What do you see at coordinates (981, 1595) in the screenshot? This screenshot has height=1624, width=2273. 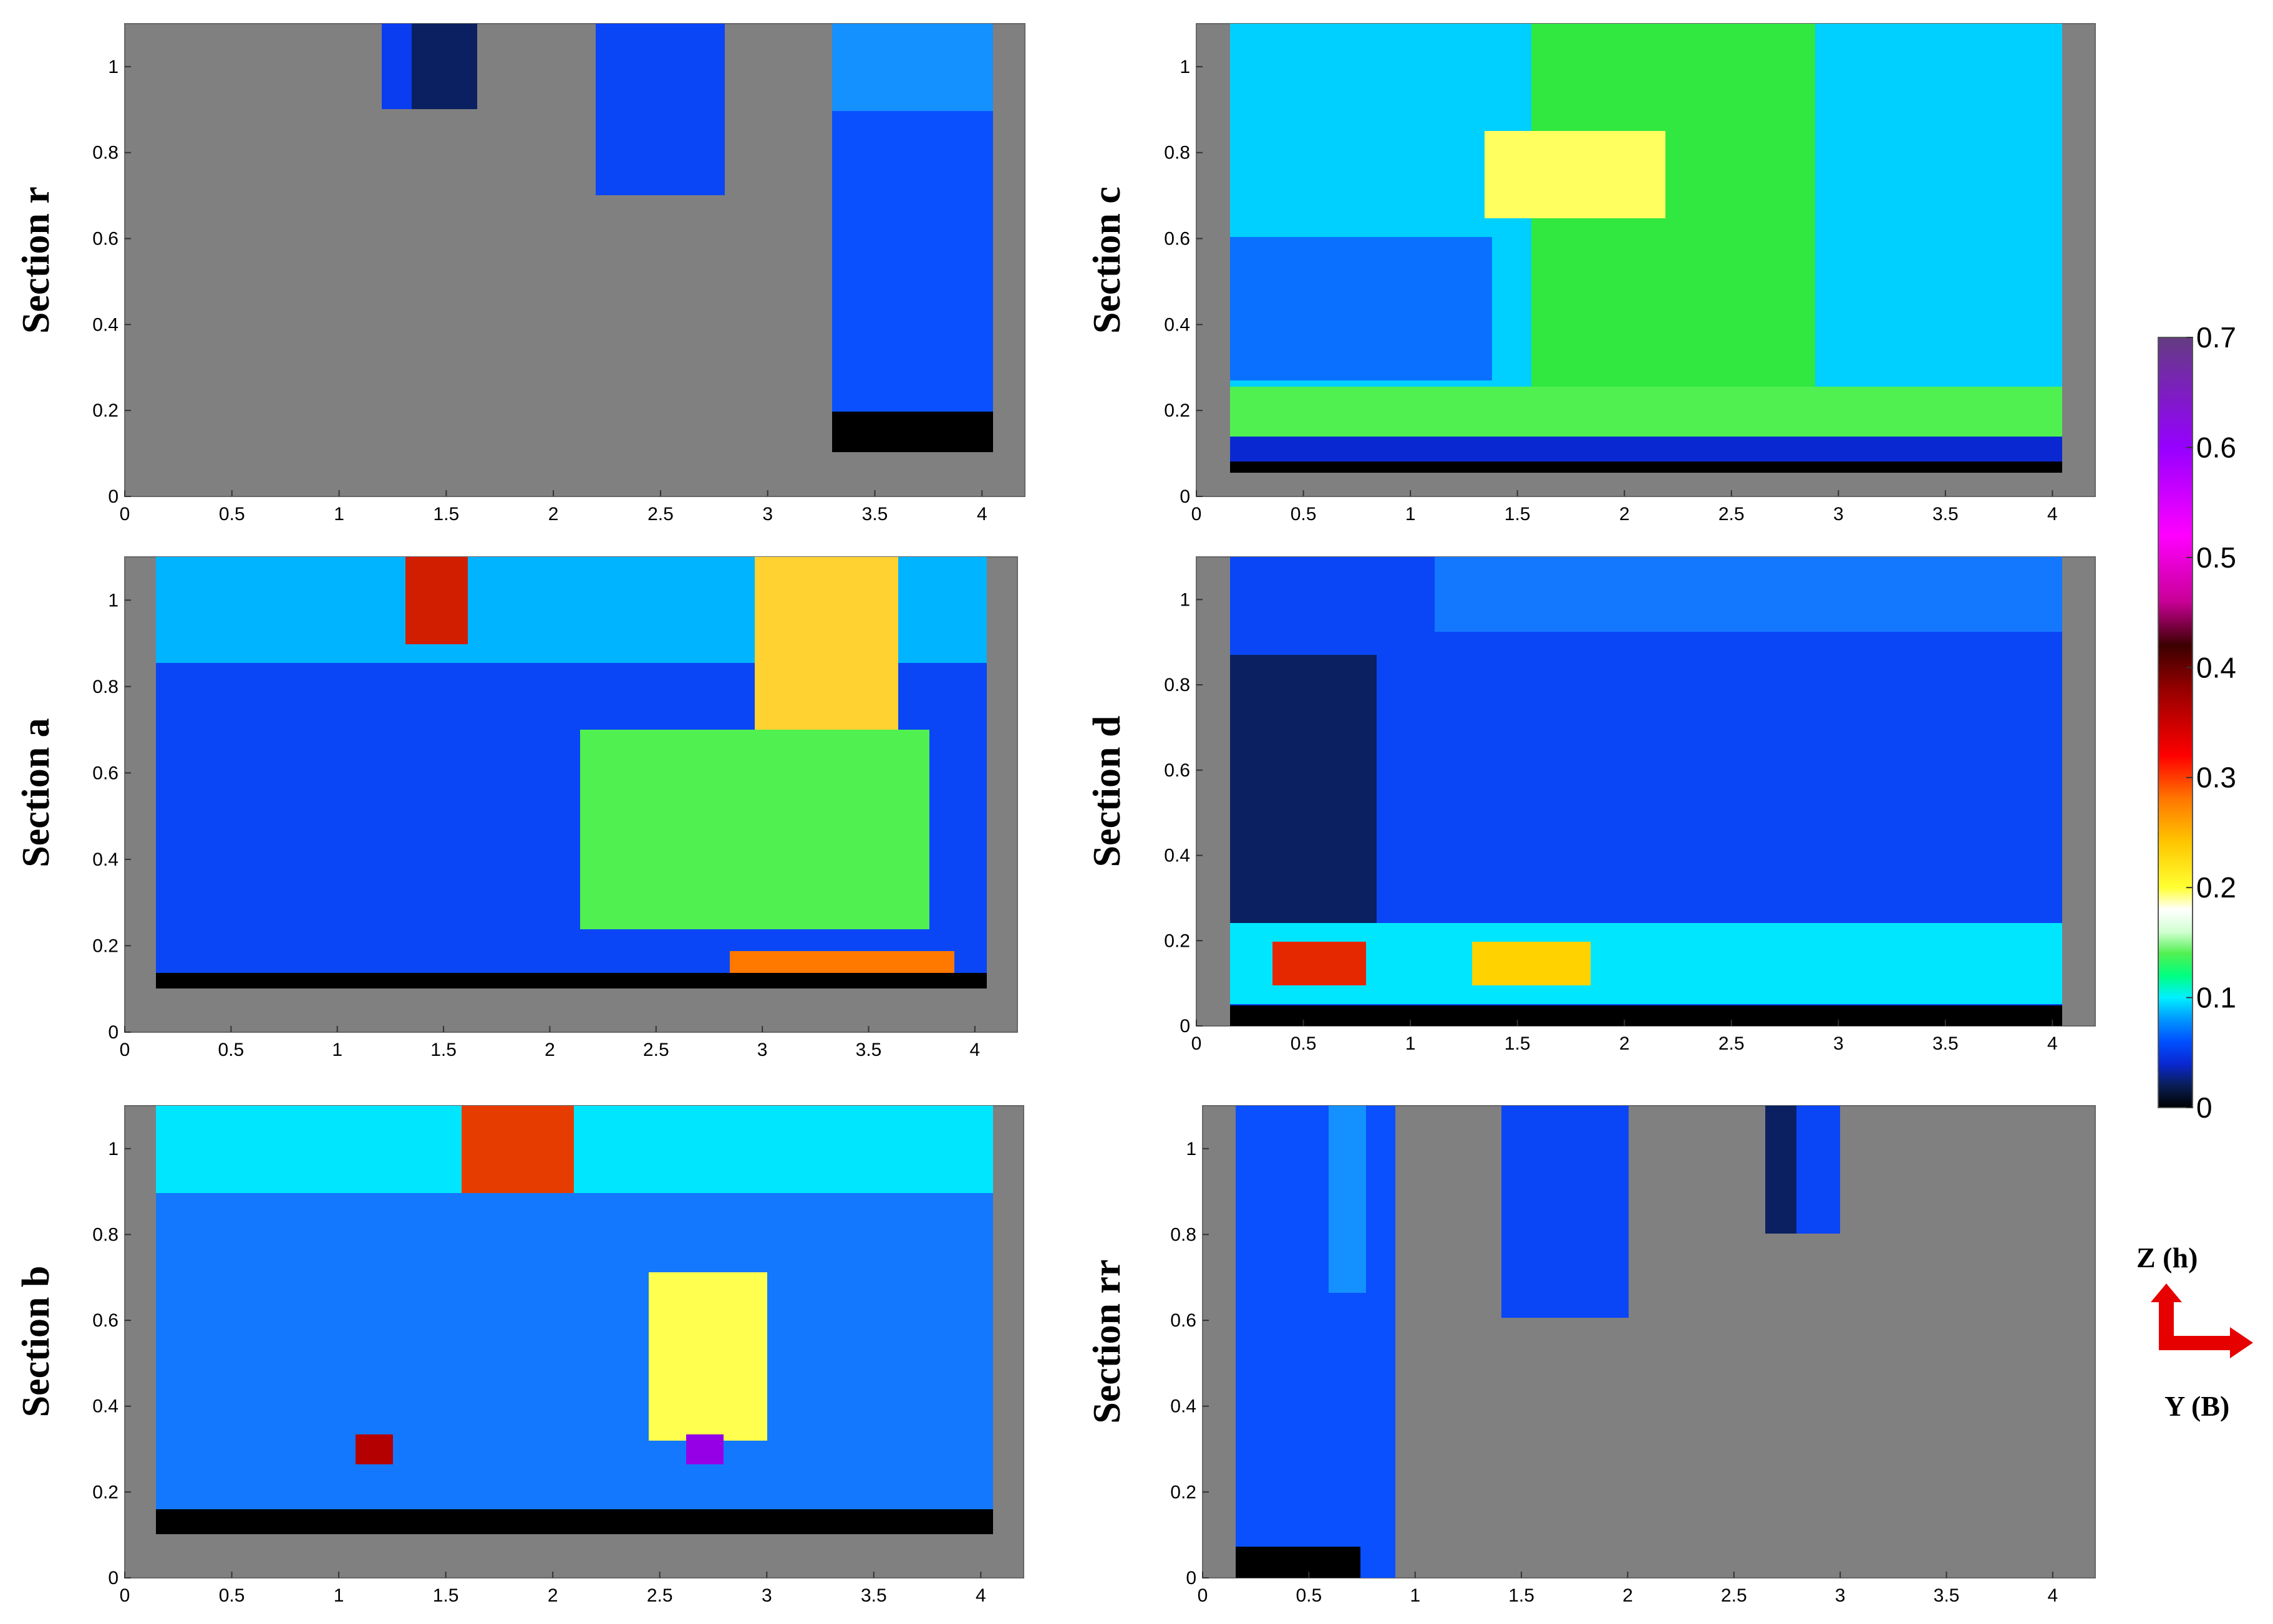 I see `x-tick-label: 4` at bounding box center [981, 1595].